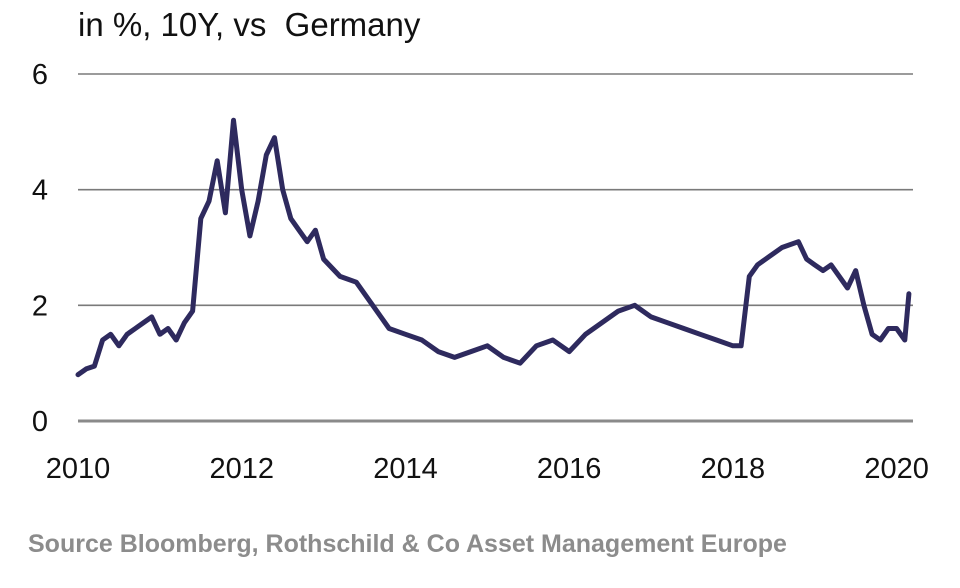  What do you see at coordinates (405, 469) in the screenshot?
I see `x-tick-label: 2014` at bounding box center [405, 469].